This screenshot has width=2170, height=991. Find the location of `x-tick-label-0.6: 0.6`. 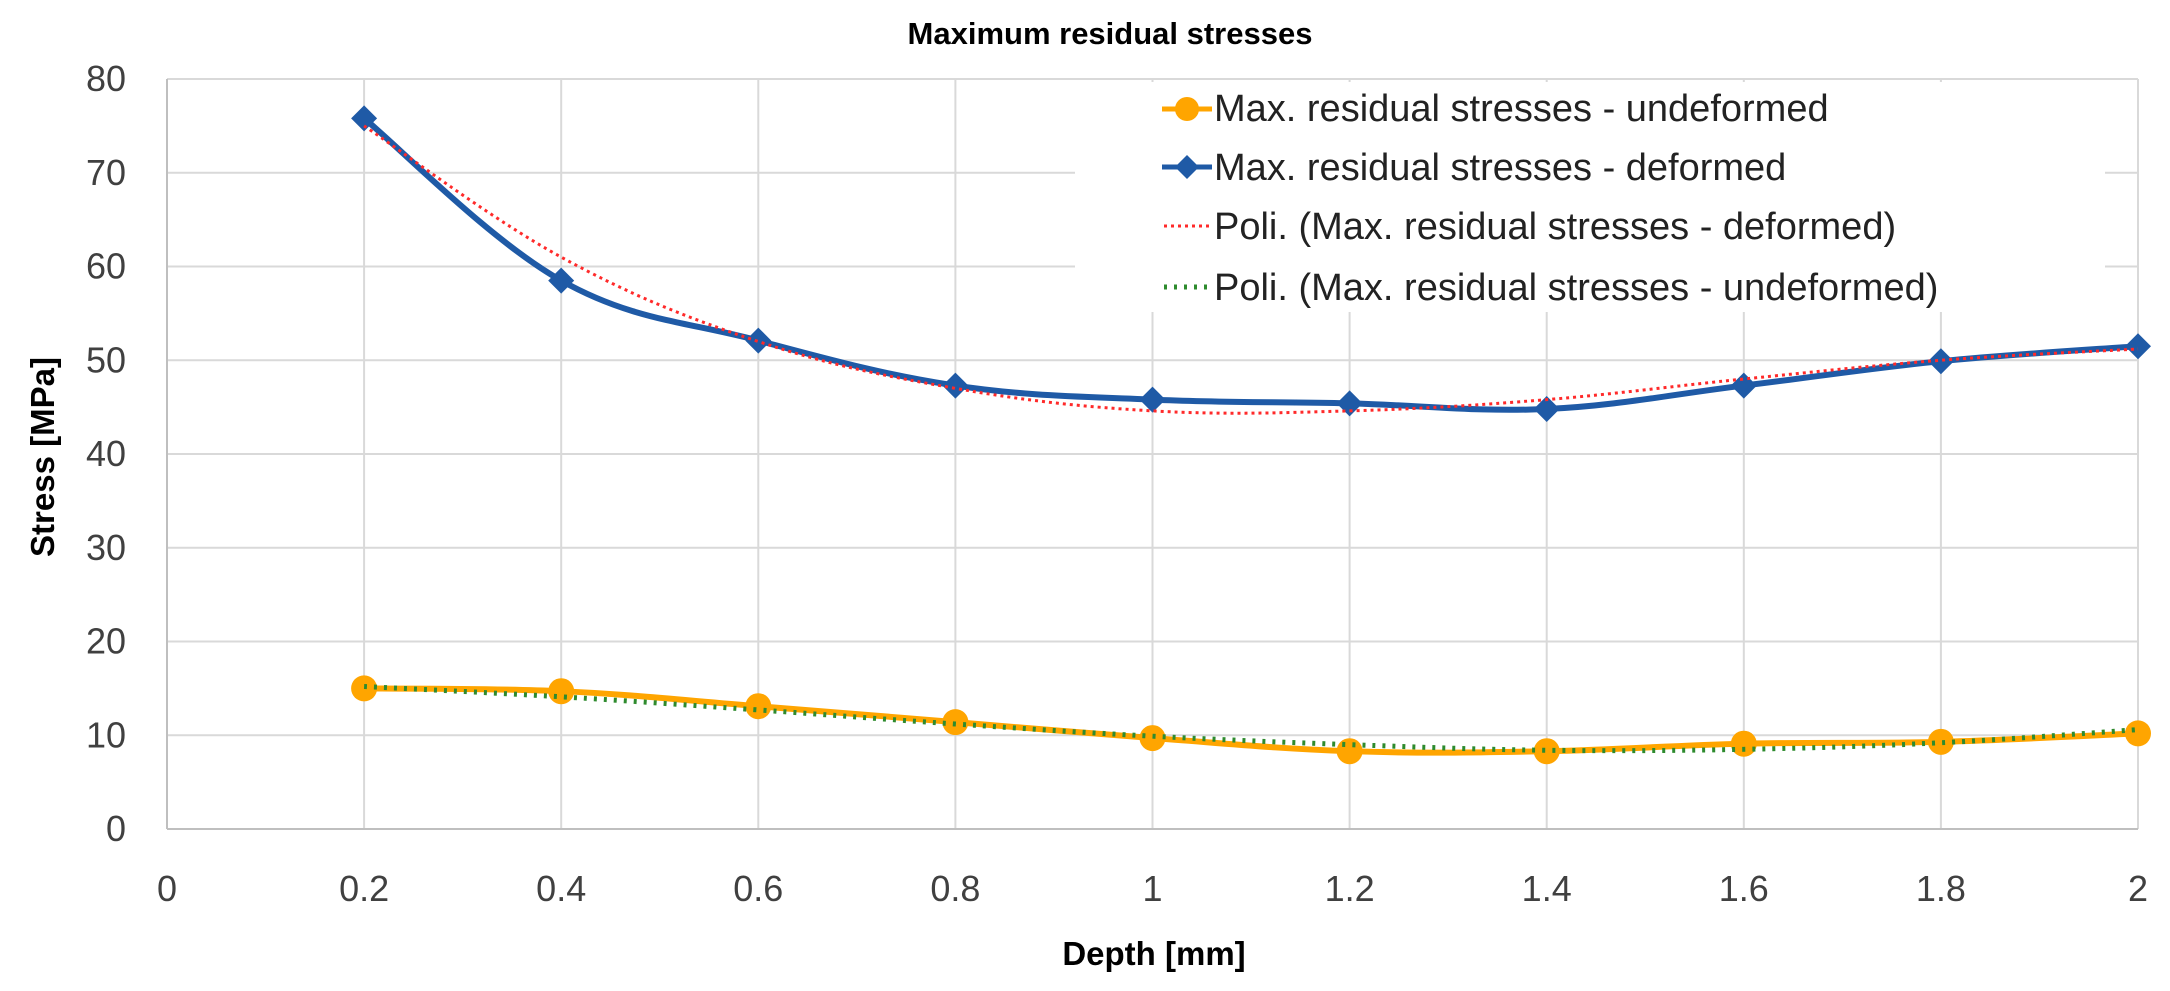

x-tick-label-0.6: 0.6 is located at coordinates (758, 888).